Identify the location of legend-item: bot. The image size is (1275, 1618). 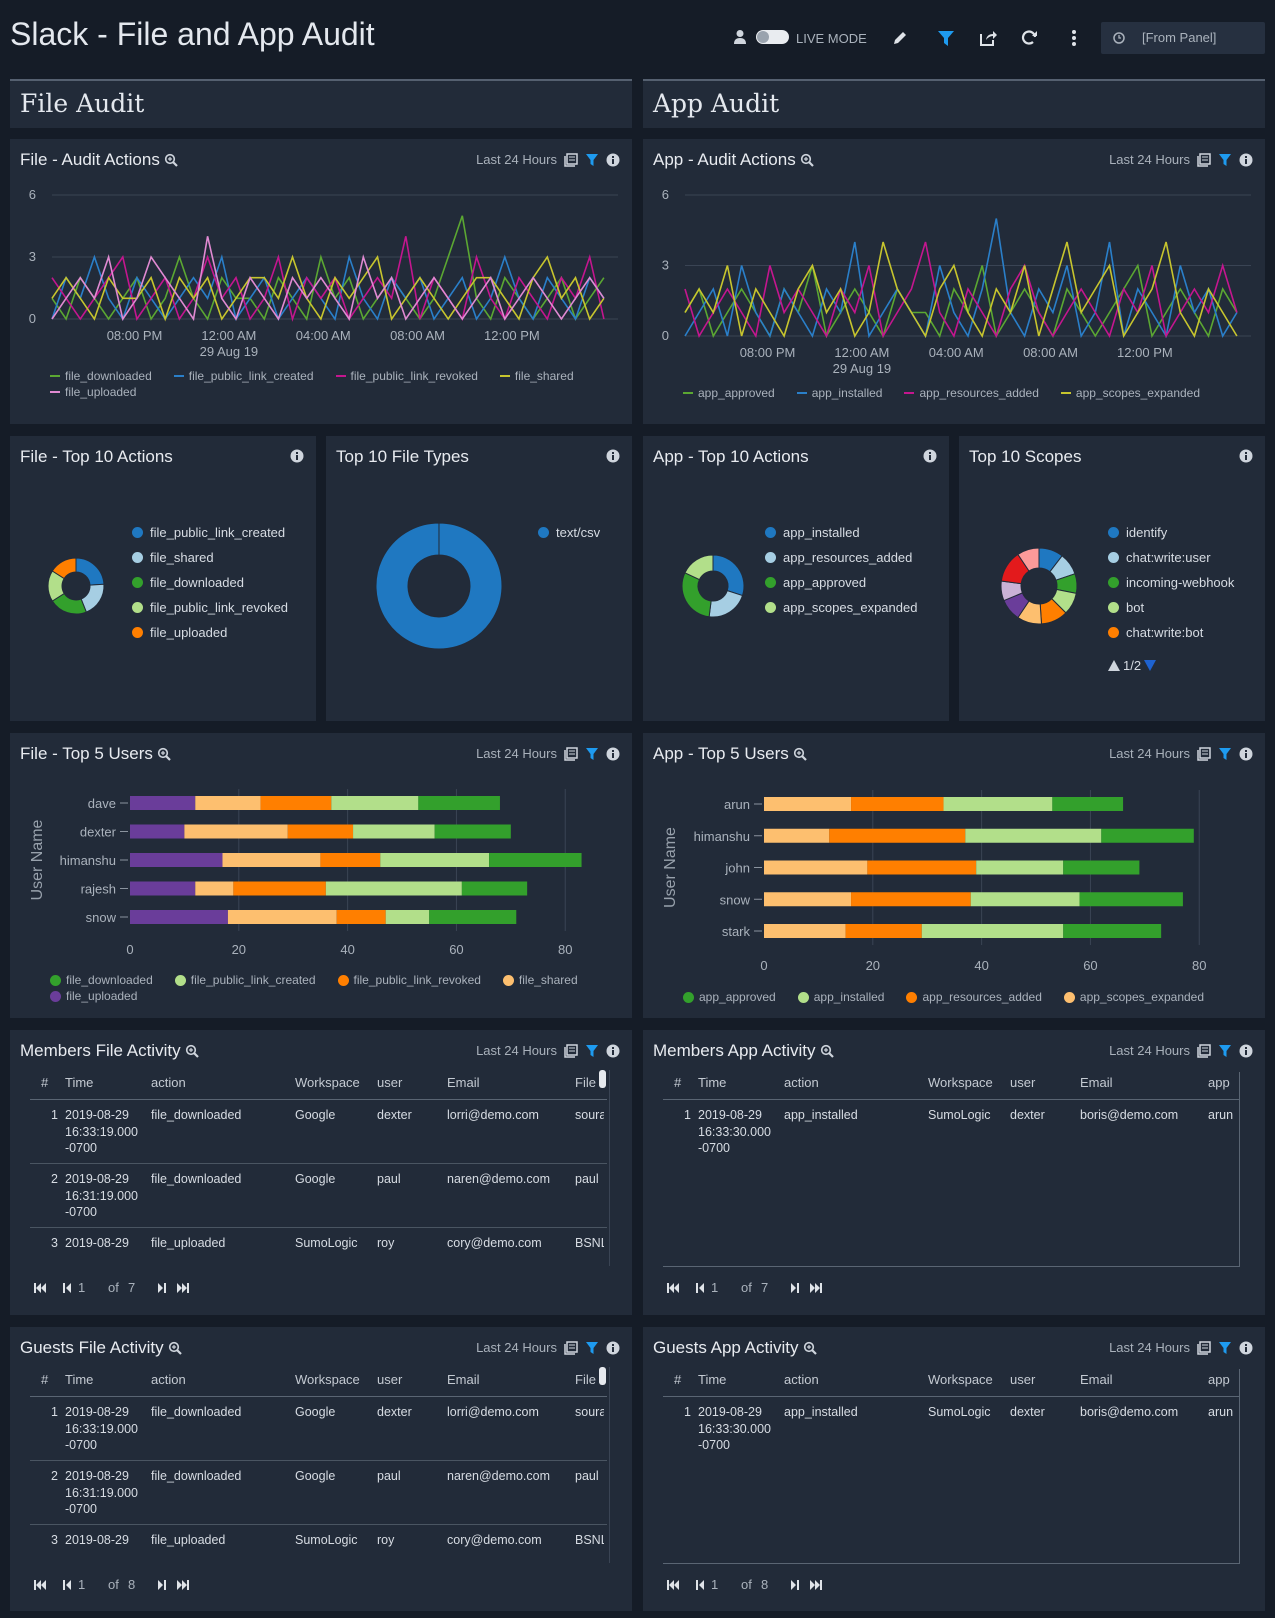
(1126, 607).